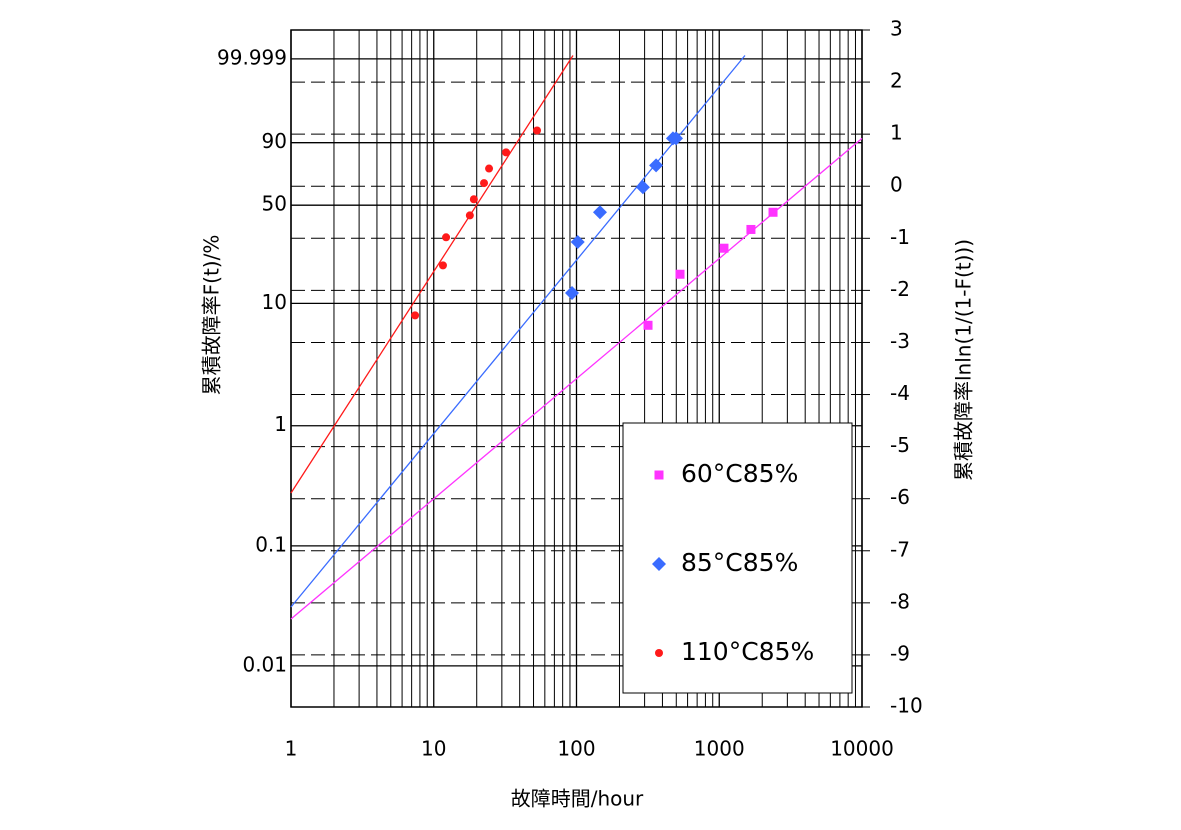  Describe the element at coordinates (896, 81) in the screenshot. I see `y2-tick-label: 2` at that location.